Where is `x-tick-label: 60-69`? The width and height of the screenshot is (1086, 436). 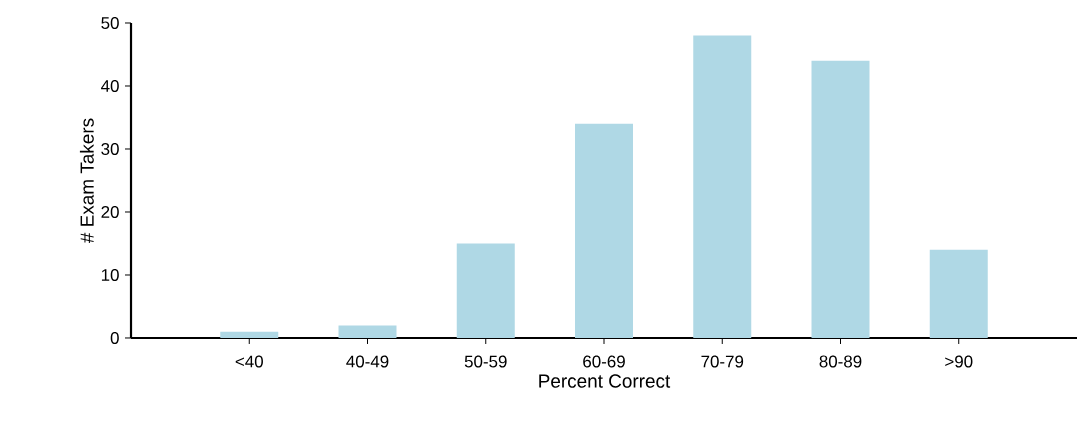 x-tick-label: 60-69 is located at coordinates (604, 361).